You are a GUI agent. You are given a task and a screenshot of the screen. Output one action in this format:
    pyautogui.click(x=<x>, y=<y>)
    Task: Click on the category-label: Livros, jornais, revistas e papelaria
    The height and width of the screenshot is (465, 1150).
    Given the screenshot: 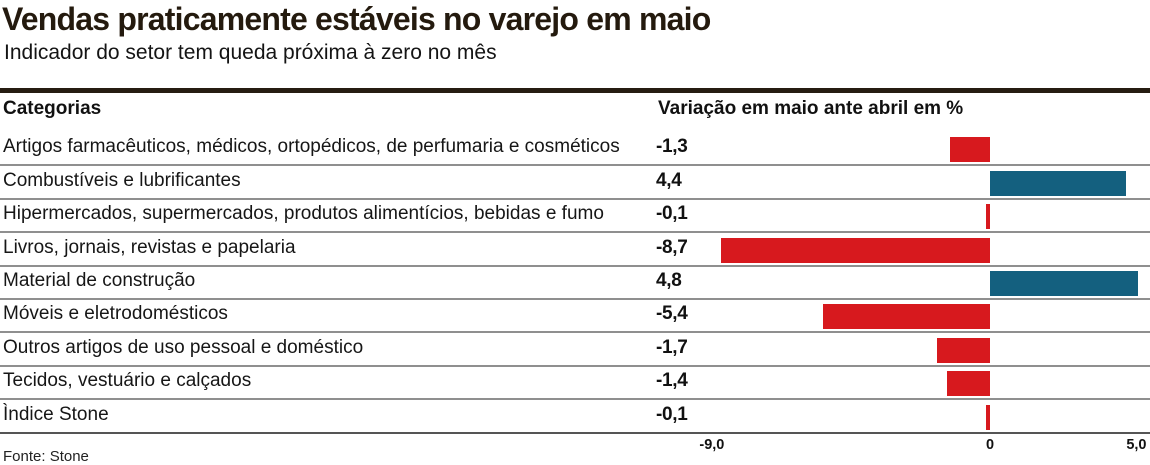 What is the action you would take?
    pyautogui.click(x=149, y=247)
    